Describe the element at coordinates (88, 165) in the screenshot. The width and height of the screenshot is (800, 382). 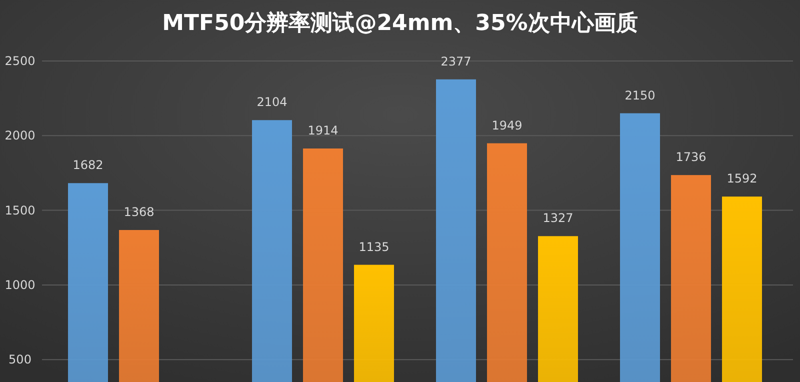
I see `data-label: 1682` at that location.